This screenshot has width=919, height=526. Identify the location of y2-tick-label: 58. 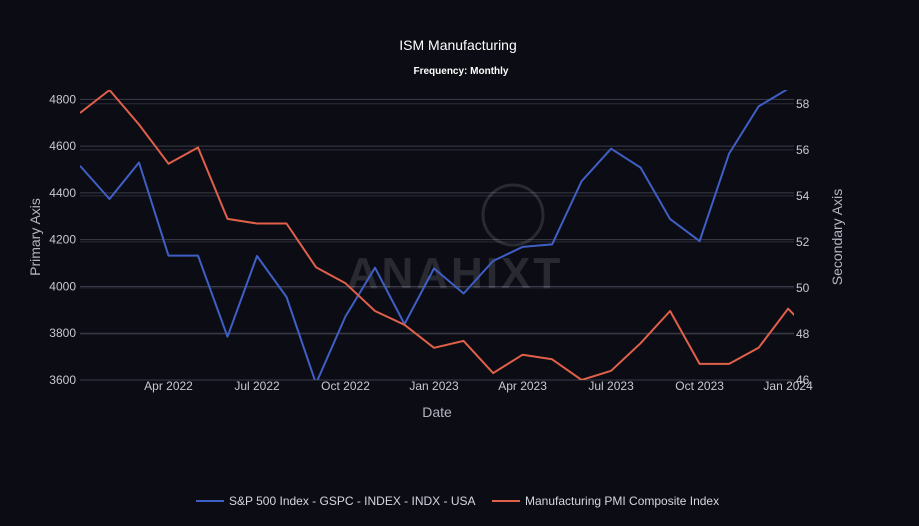
(803, 104).